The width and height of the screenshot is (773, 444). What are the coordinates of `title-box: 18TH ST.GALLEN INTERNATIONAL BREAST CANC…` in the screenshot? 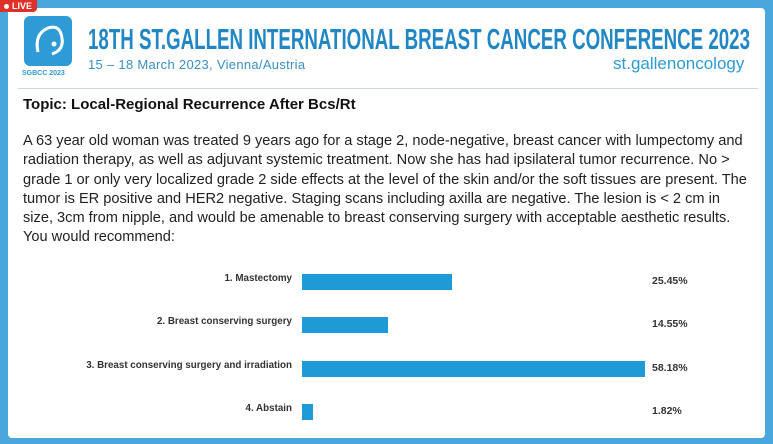 It's located at (419, 40).